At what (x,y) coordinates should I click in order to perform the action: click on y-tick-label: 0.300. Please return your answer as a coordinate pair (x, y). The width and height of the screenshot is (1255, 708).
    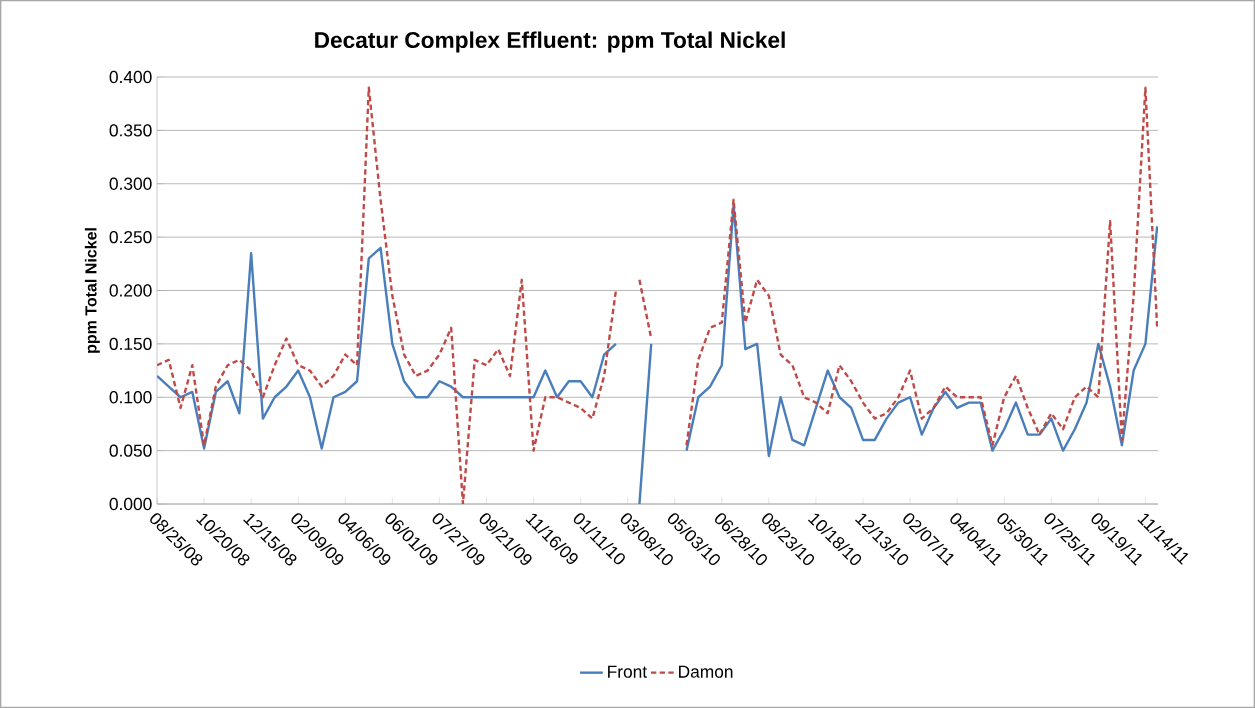
    Looking at the image, I should click on (130, 183).